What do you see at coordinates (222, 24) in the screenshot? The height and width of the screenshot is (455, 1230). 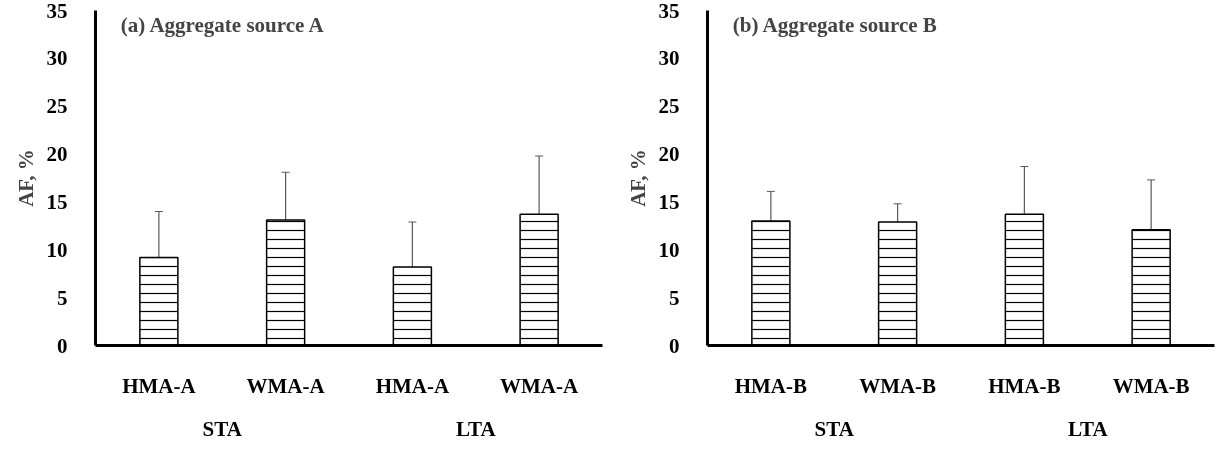 I see `chart-title: (a) Aggregate source A` at bounding box center [222, 24].